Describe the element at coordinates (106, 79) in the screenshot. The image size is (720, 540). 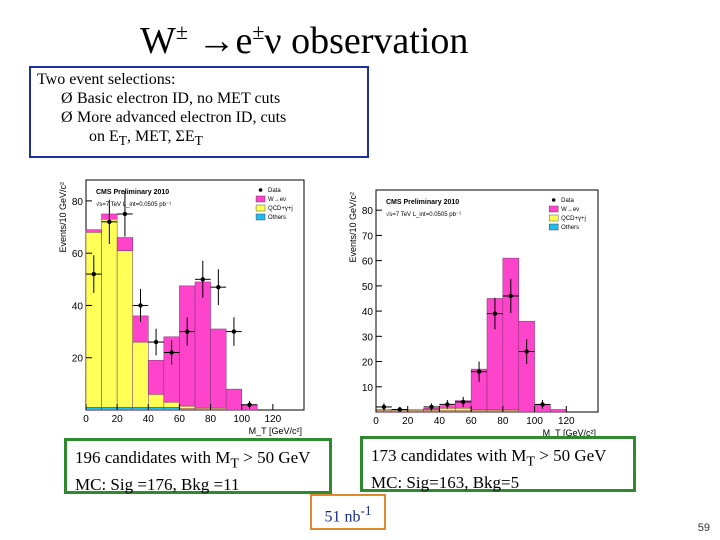
I see `selections-heading: Two event selections:` at that location.